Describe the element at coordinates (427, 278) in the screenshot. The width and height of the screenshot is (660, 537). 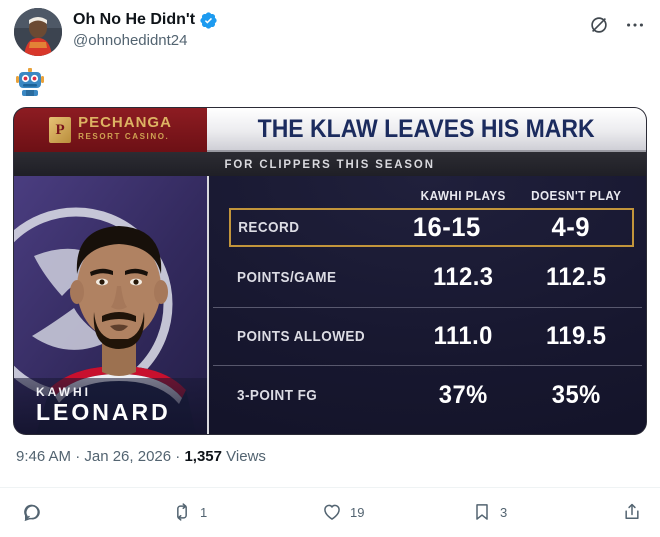
I see `table-row: POINTS/GAME 112.3 112.5` at that location.